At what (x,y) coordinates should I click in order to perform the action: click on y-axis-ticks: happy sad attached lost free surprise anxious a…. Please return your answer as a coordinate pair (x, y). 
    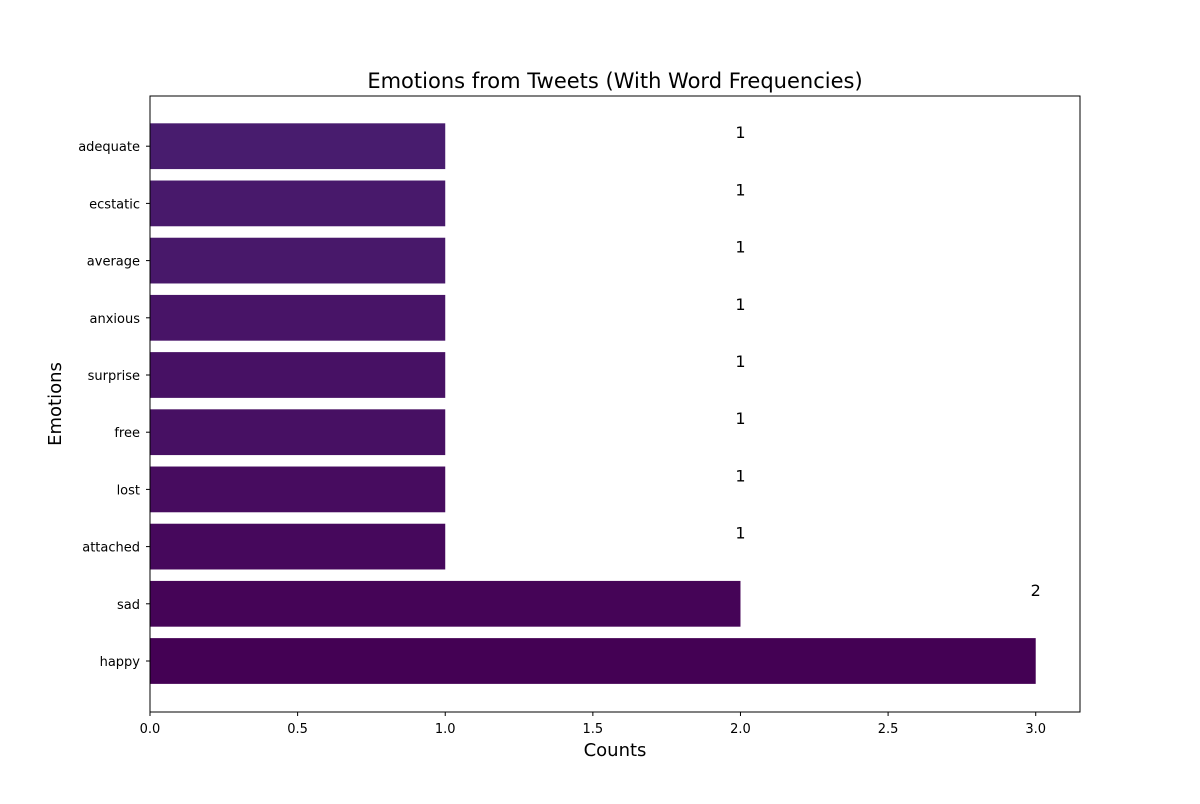
    Looking at the image, I should click on (114, 405).